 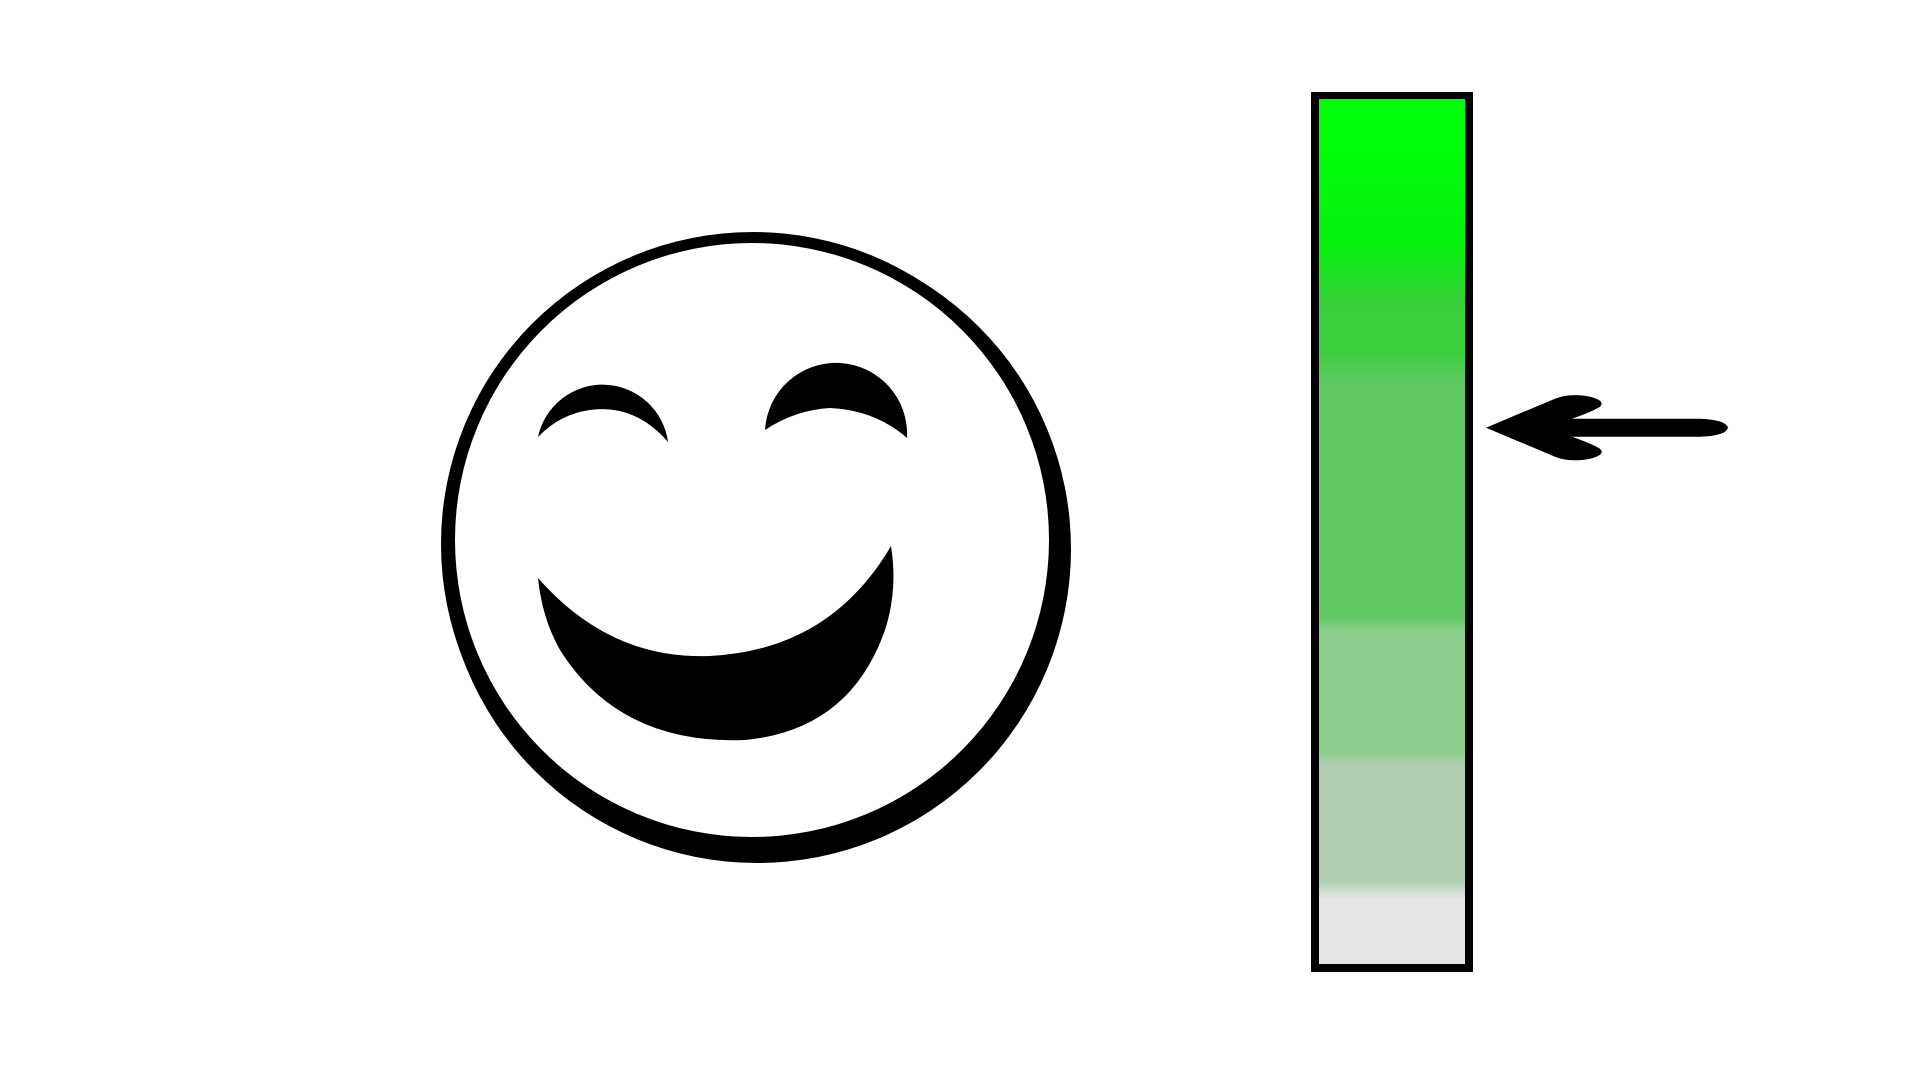 I want to click on right-eye-icon, so click(x=836, y=400).